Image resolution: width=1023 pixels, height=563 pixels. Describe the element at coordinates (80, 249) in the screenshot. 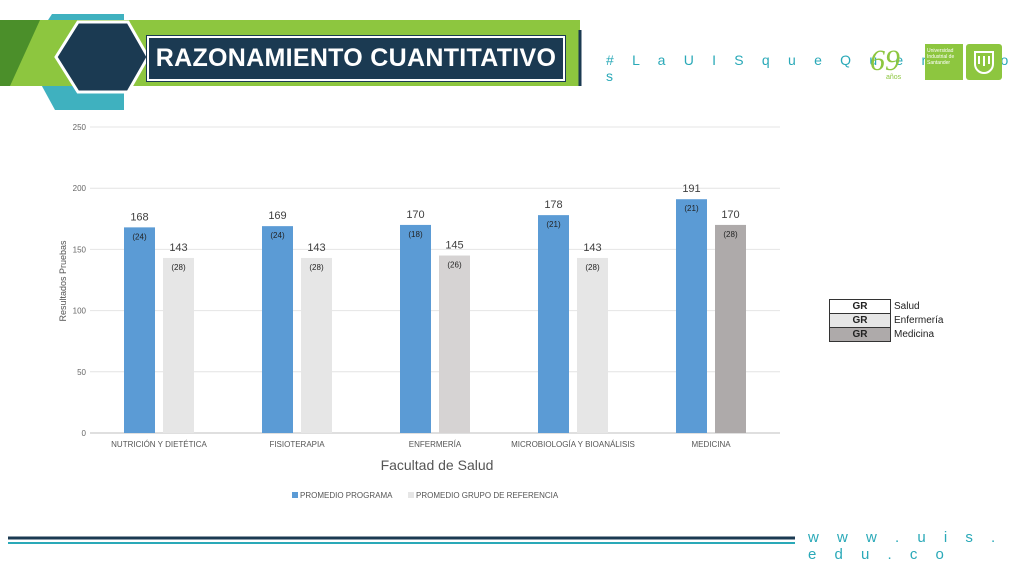

I see `y-tick-label: 150` at that location.